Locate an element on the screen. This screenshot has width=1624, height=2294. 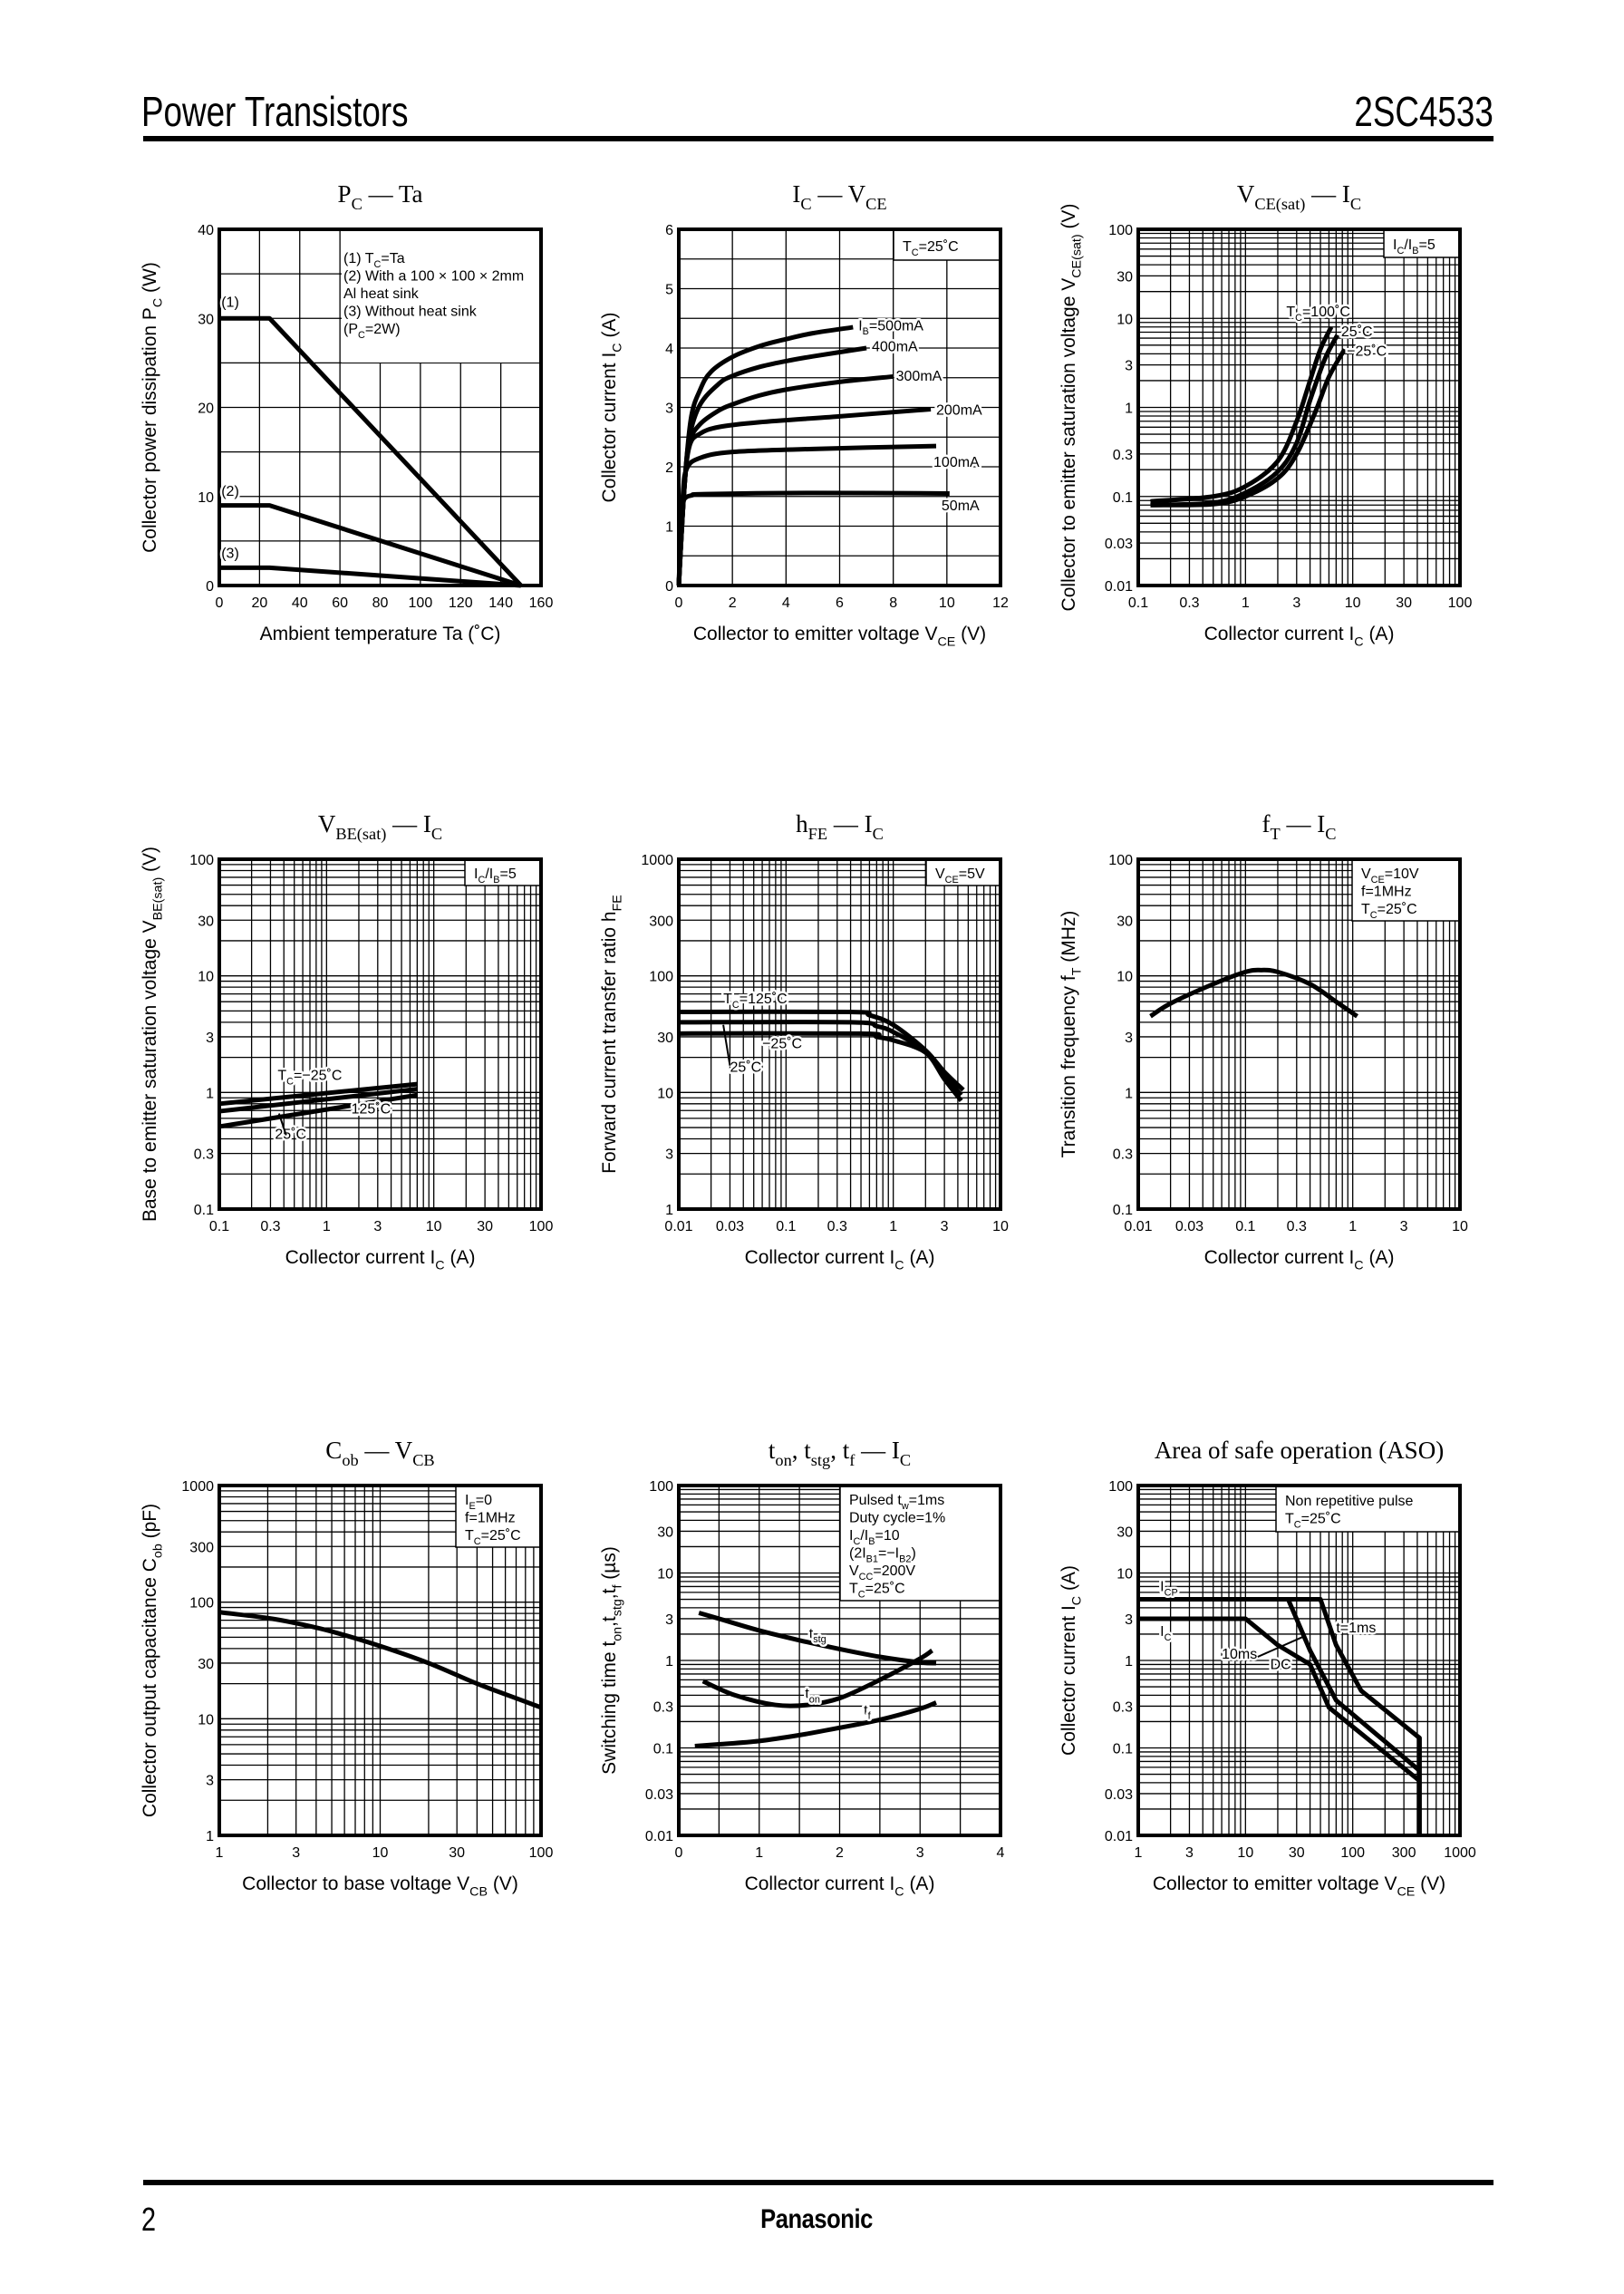
text-segment: =500mA is located at coordinates (896, 326).